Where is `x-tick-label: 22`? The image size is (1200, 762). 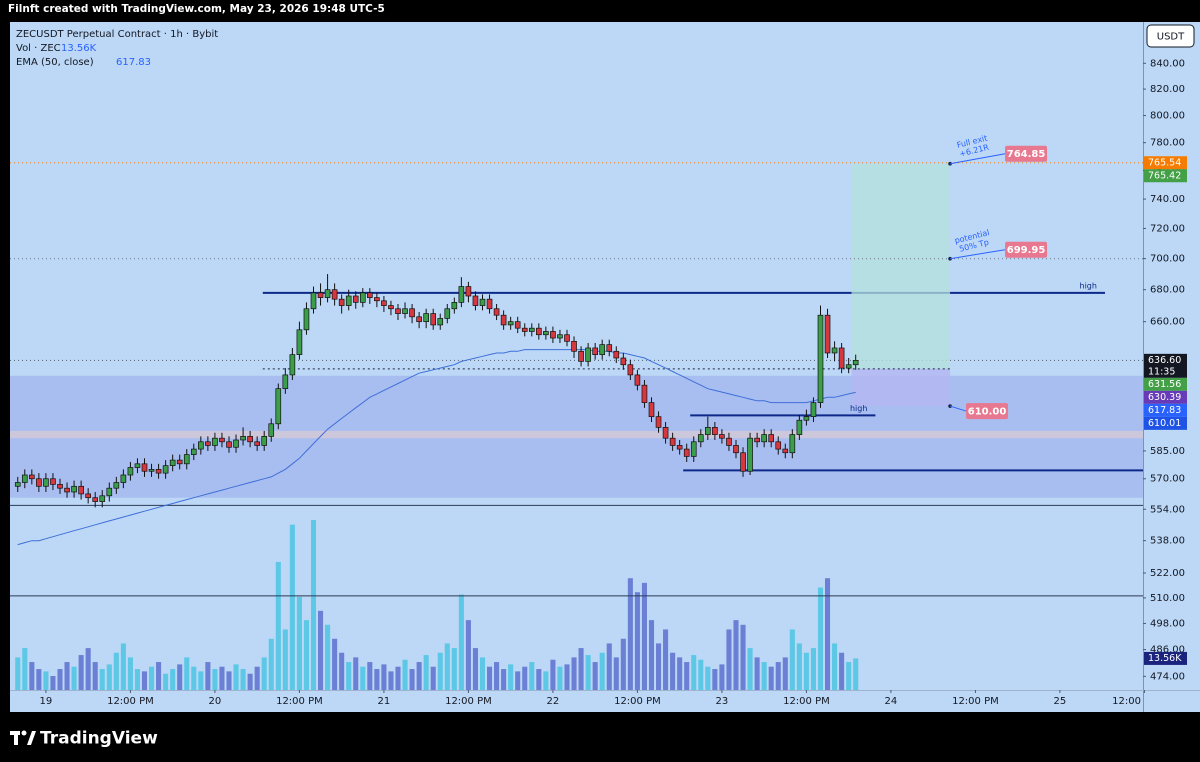
x-tick-label: 22 is located at coordinates (553, 701).